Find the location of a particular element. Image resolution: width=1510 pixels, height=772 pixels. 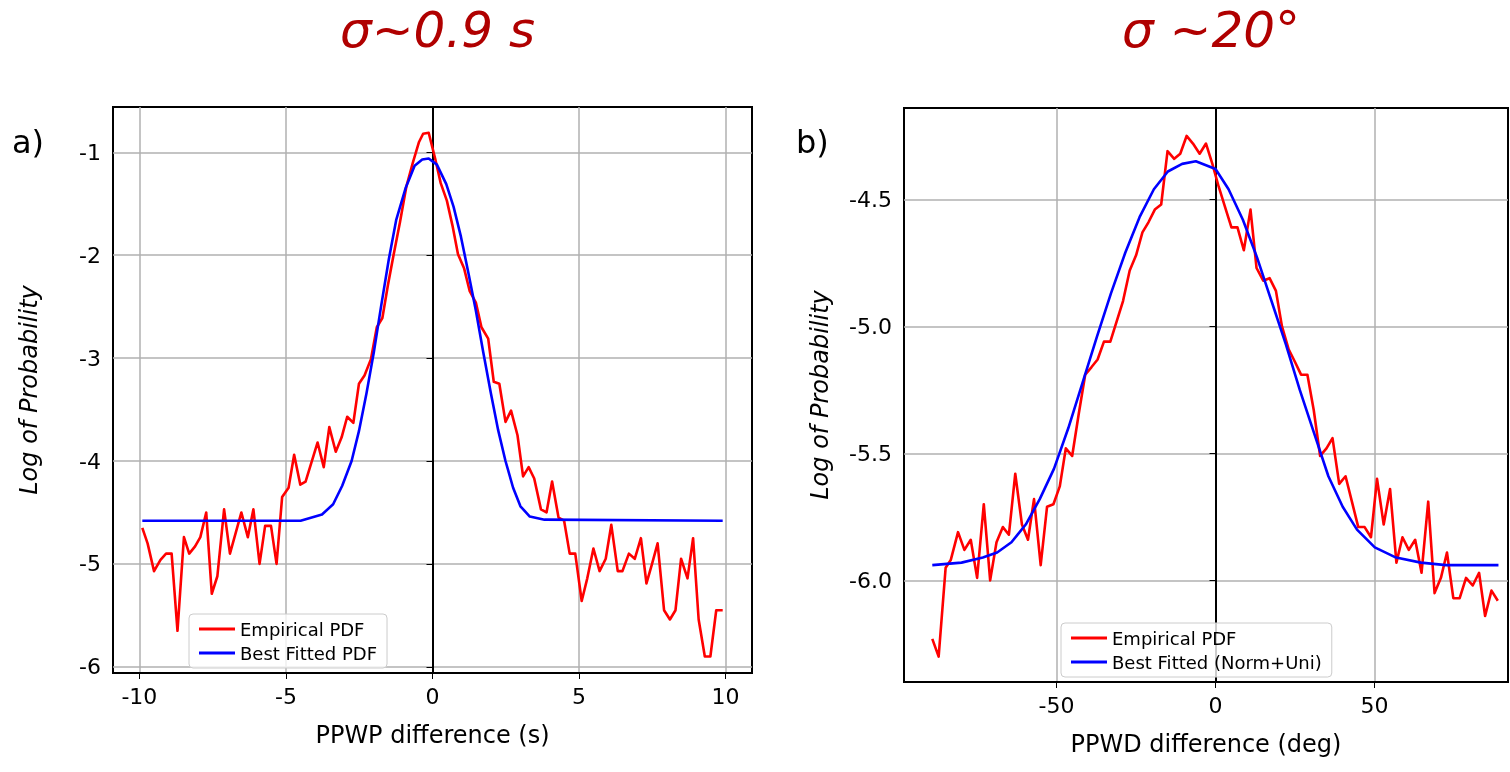

y-tick-label: -5.5 is located at coordinates (870, 453).